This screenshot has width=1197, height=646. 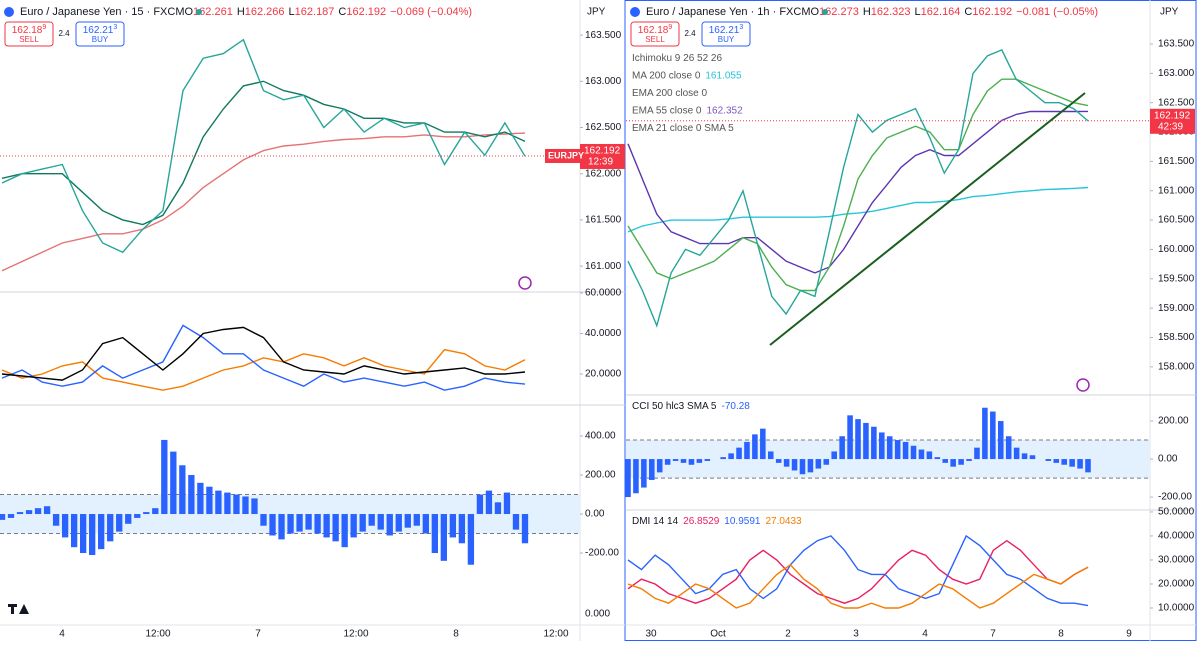 What do you see at coordinates (925, 634) in the screenshot?
I see `time-label: 4` at bounding box center [925, 634].